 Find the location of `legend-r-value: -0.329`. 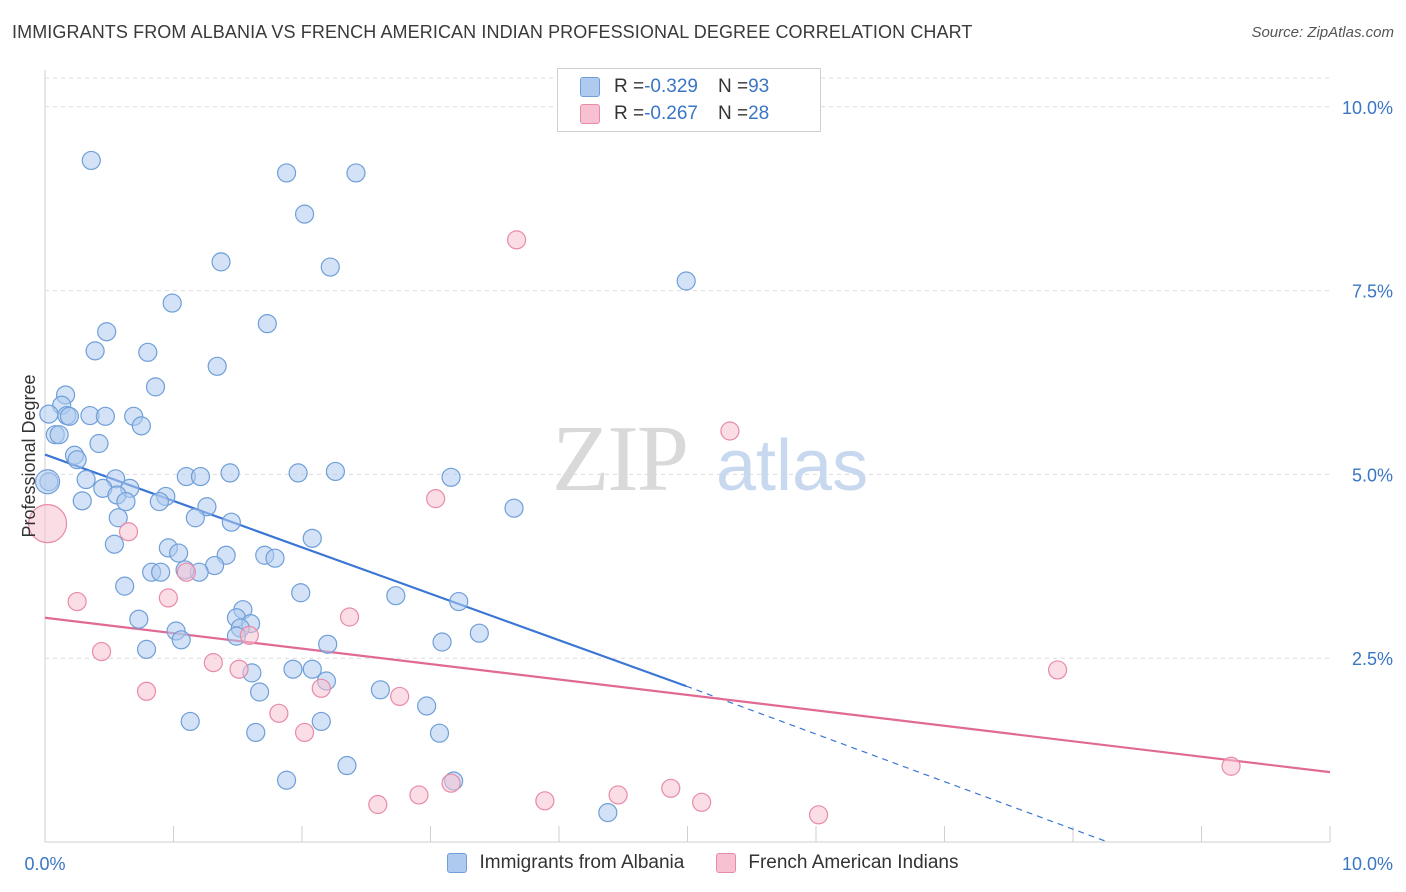

legend-r-value: -0.329 is located at coordinates (671, 86).